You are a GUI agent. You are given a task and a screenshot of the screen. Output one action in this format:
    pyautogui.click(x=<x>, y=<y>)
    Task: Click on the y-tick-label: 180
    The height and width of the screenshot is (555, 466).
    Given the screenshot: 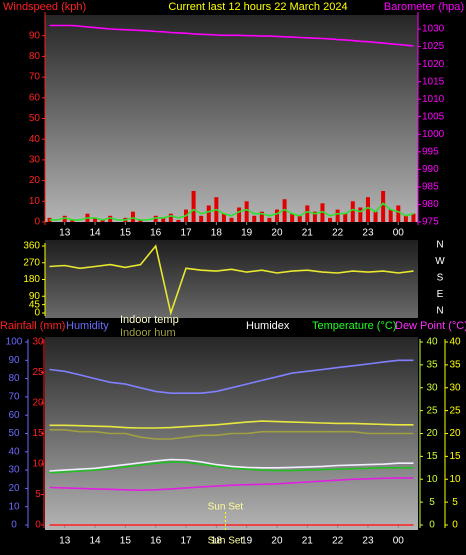 What is the action you would take?
    pyautogui.click(x=31, y=279)
    